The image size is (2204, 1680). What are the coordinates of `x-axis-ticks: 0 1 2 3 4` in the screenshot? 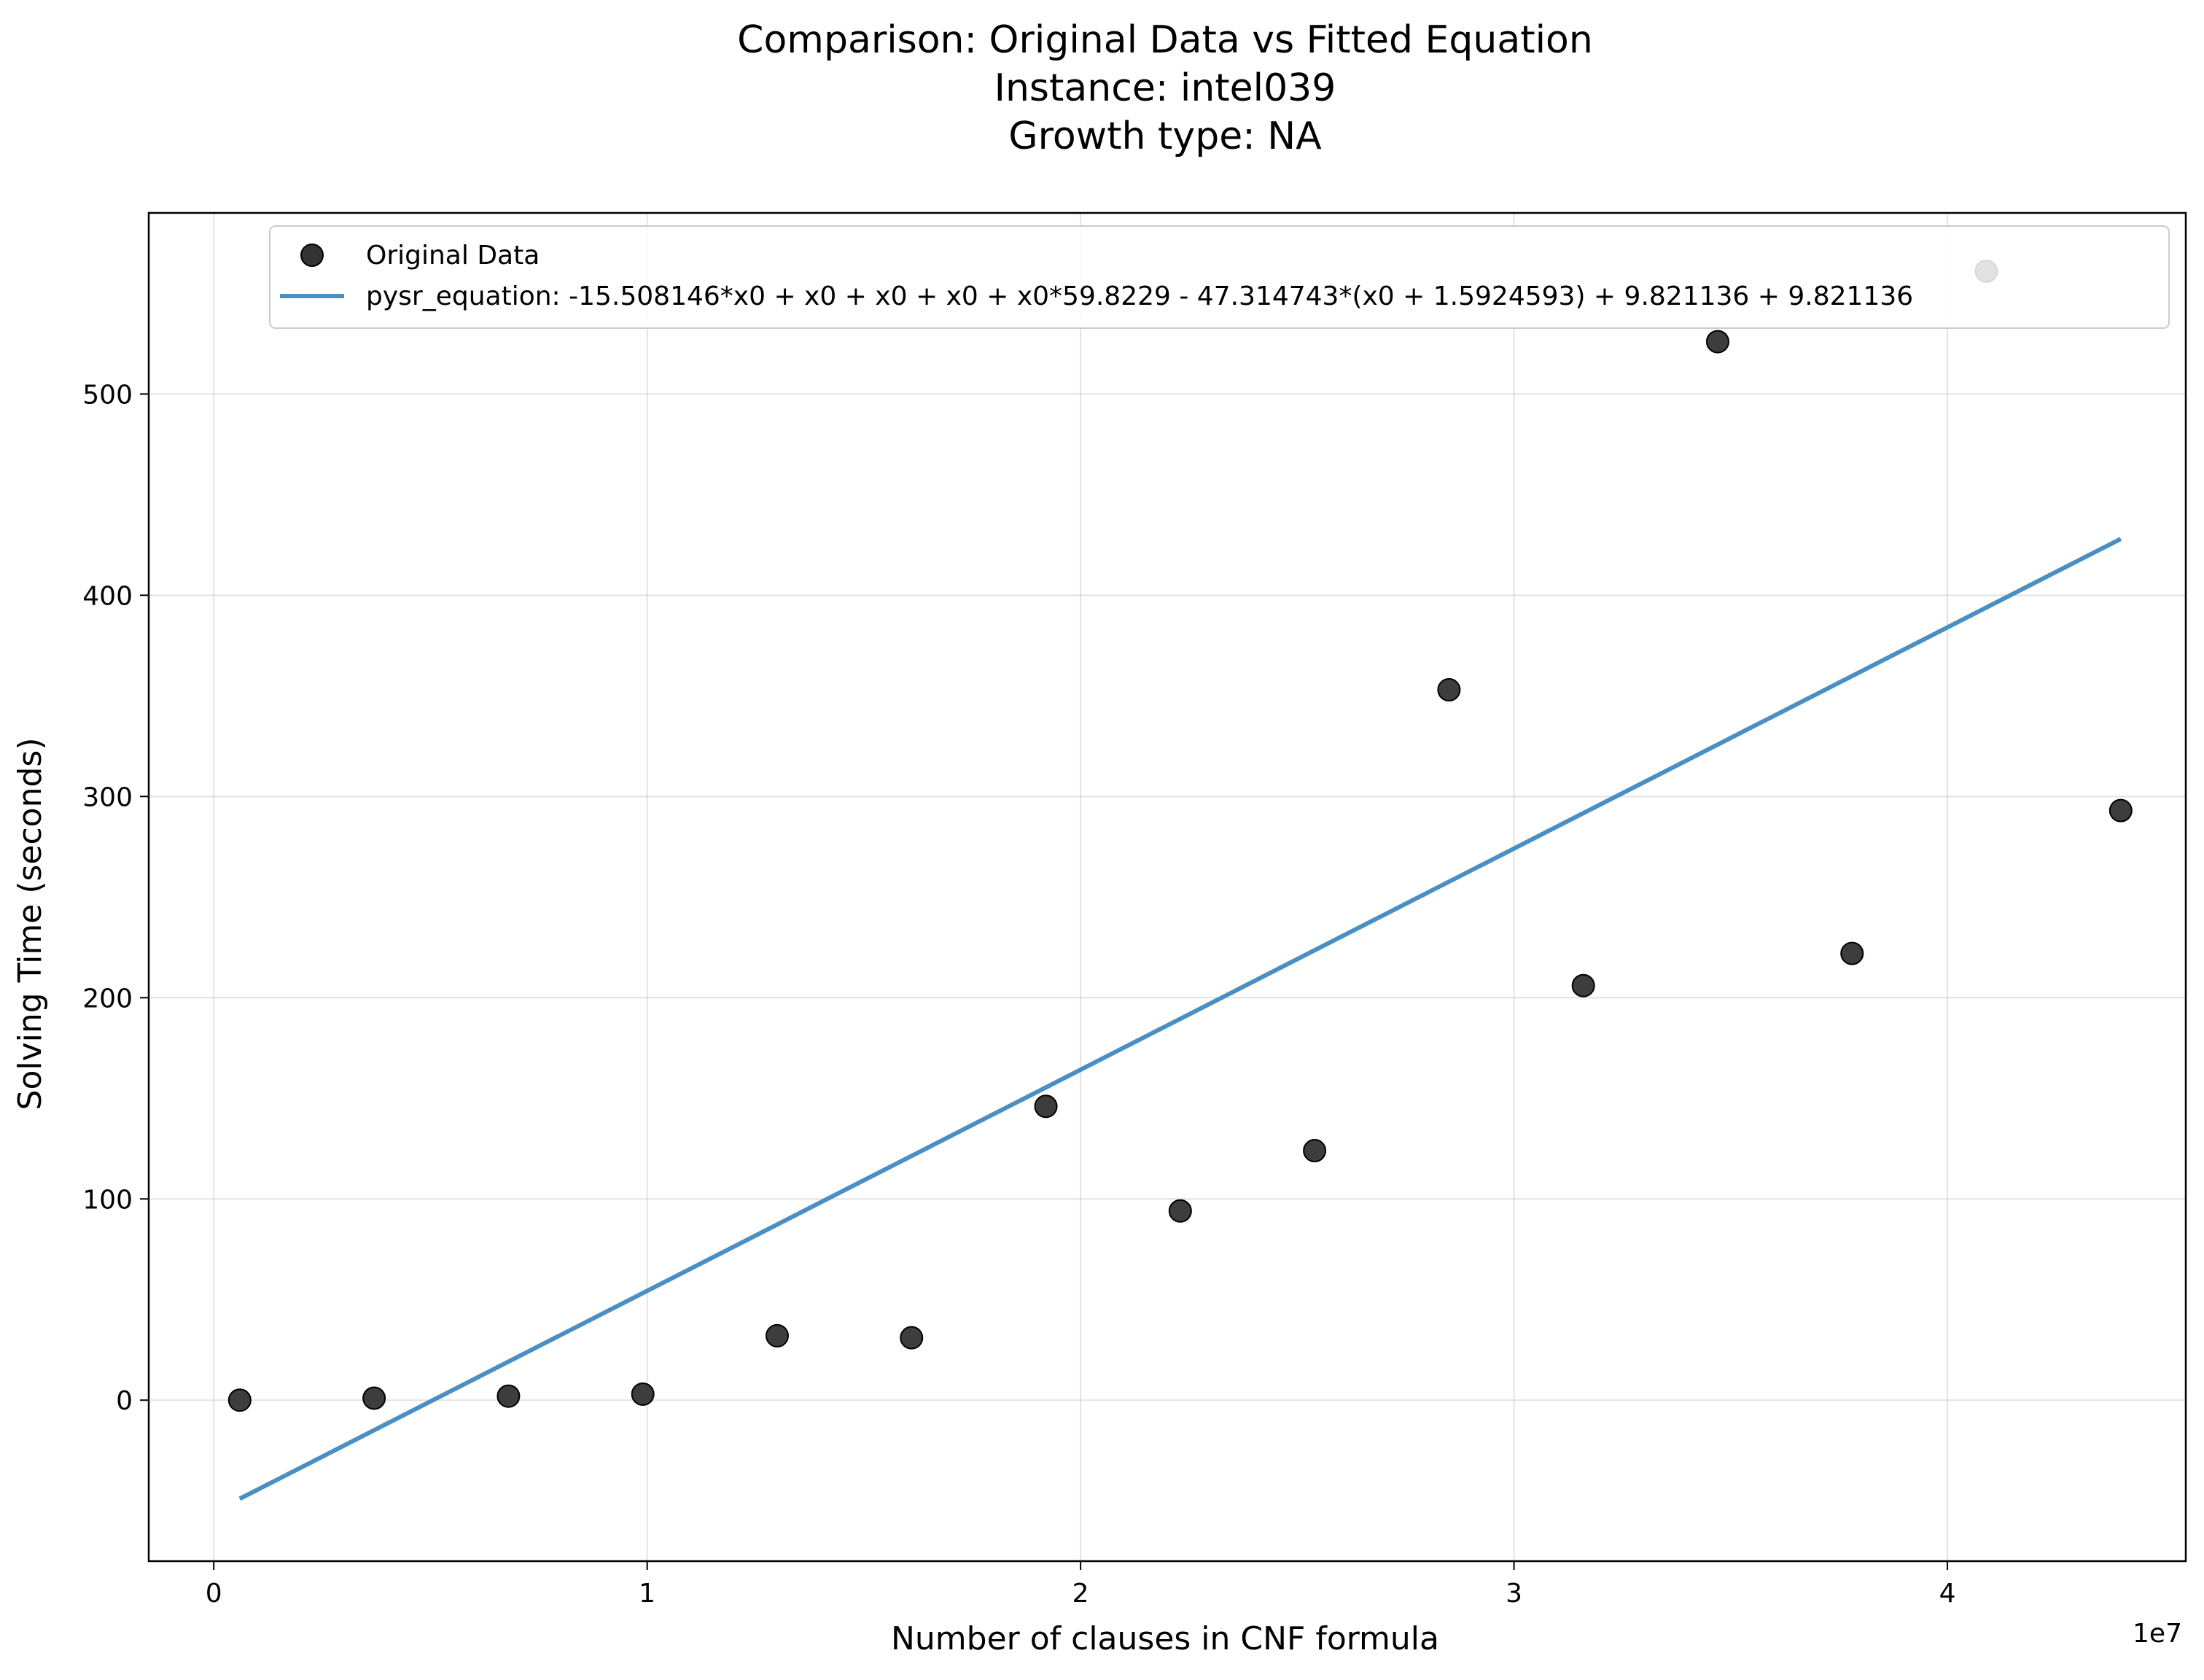 It's located at (1081, 1585).